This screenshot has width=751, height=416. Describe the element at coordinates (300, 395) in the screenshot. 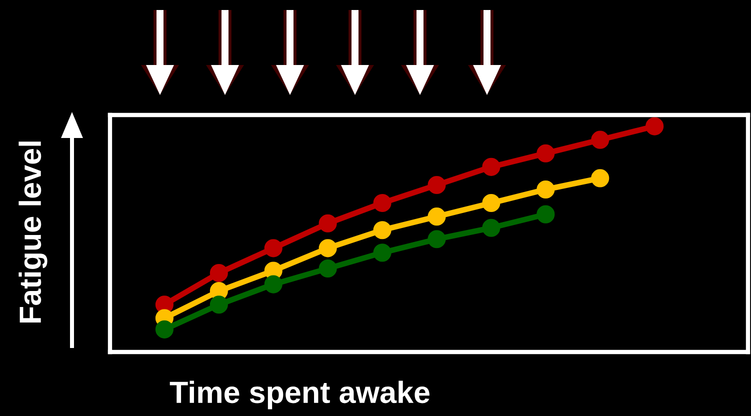

I see `x-axis-title: Time spent awake` at that location.